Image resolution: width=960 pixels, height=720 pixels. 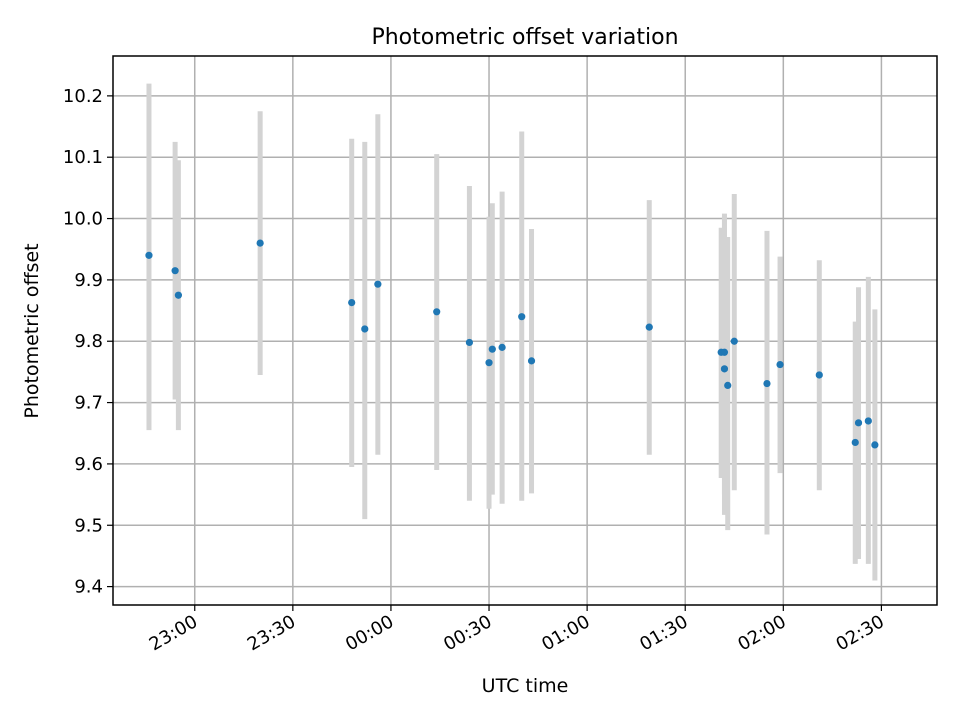 I want to click on x-axis-label: UTC time, so click(x=525, y=686).